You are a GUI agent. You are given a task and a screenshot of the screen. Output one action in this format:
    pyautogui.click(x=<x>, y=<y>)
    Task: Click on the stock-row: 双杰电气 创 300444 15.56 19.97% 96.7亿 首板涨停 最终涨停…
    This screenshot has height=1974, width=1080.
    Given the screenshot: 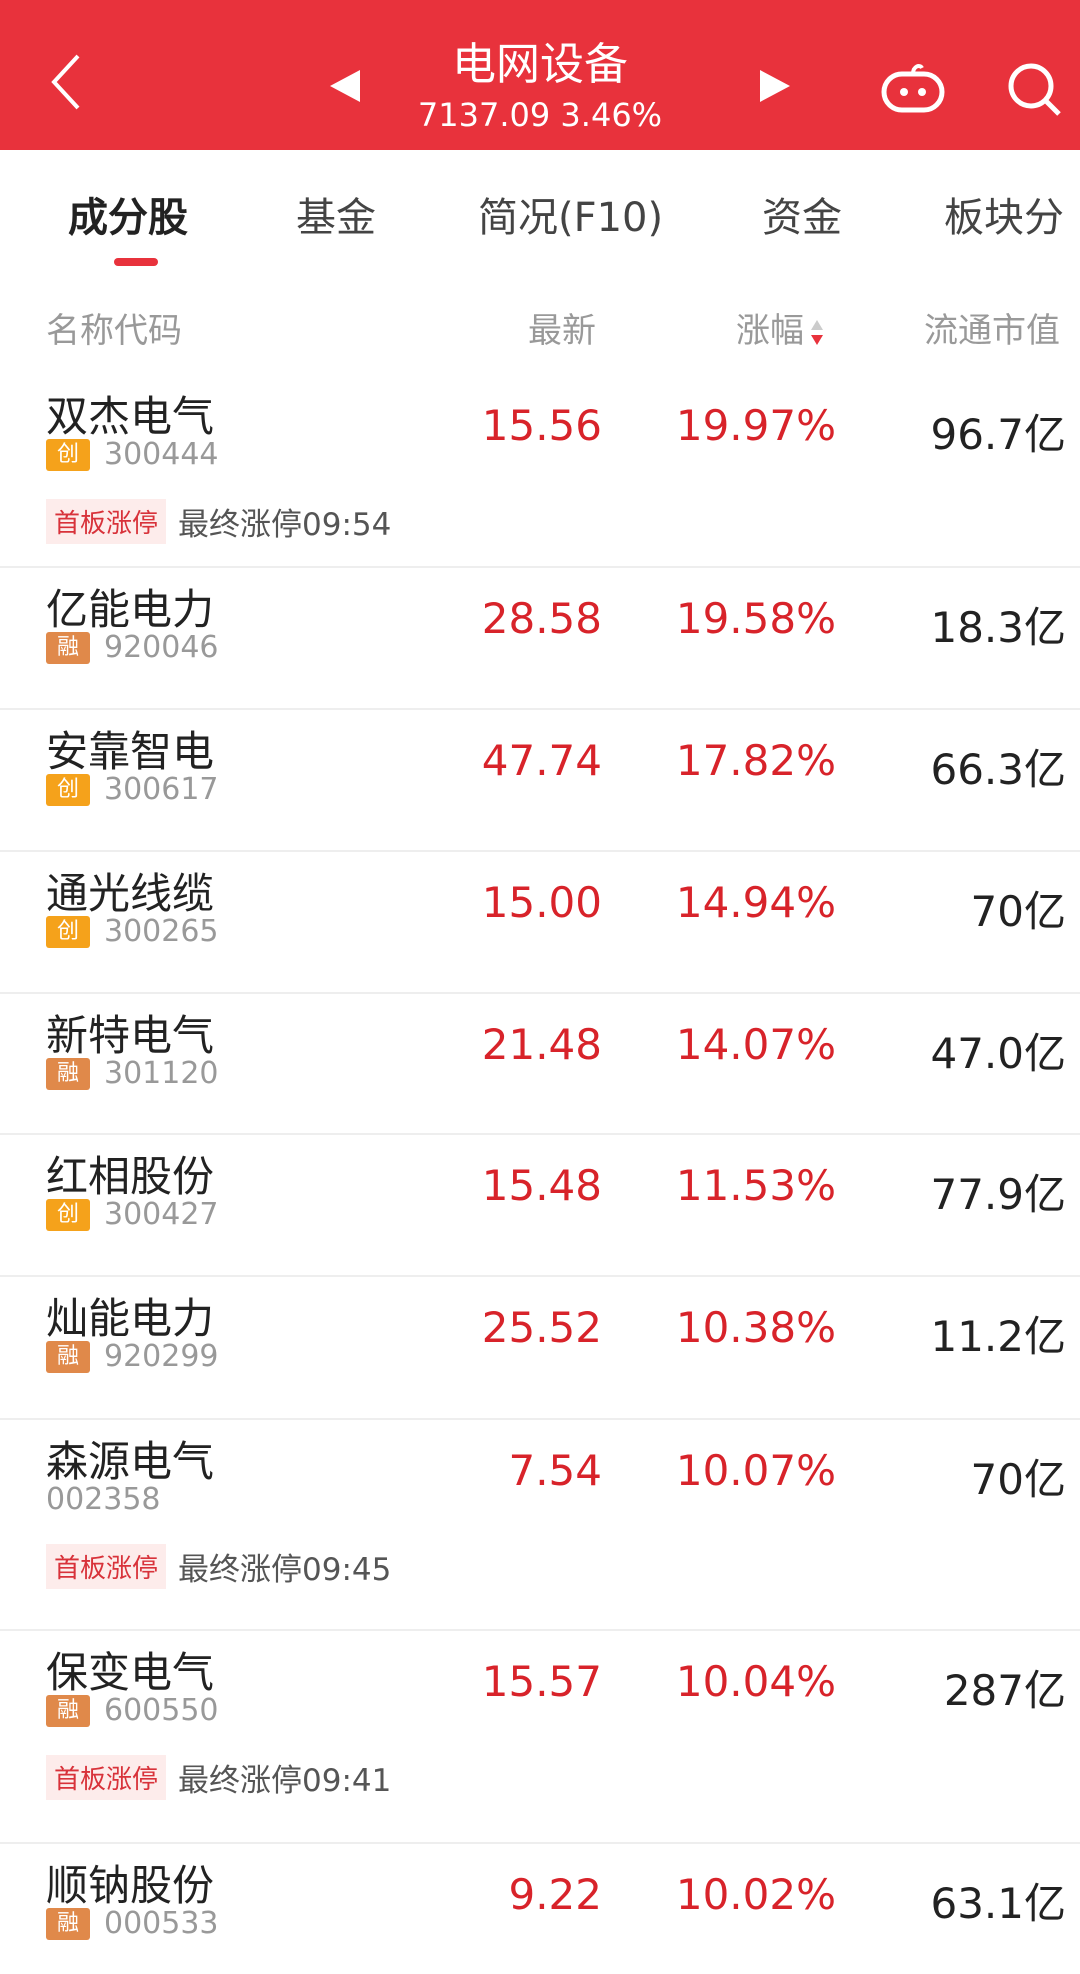 What is the action you would take?
    pyautogui.click(x=540, y=470)
    